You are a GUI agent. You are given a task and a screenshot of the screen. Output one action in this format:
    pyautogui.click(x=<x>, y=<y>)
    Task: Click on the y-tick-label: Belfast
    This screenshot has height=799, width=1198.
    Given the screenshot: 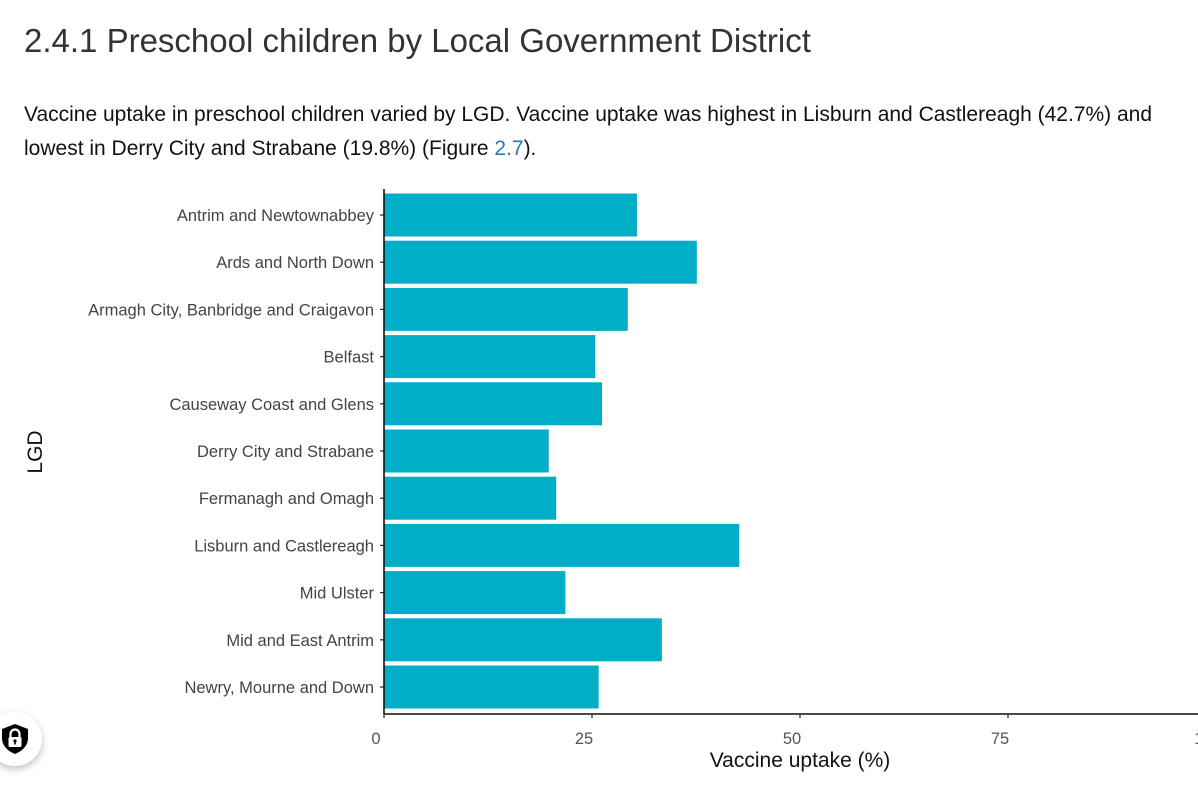 What is the action you would take?
    pyautogui.click(x=349, y=358)
    